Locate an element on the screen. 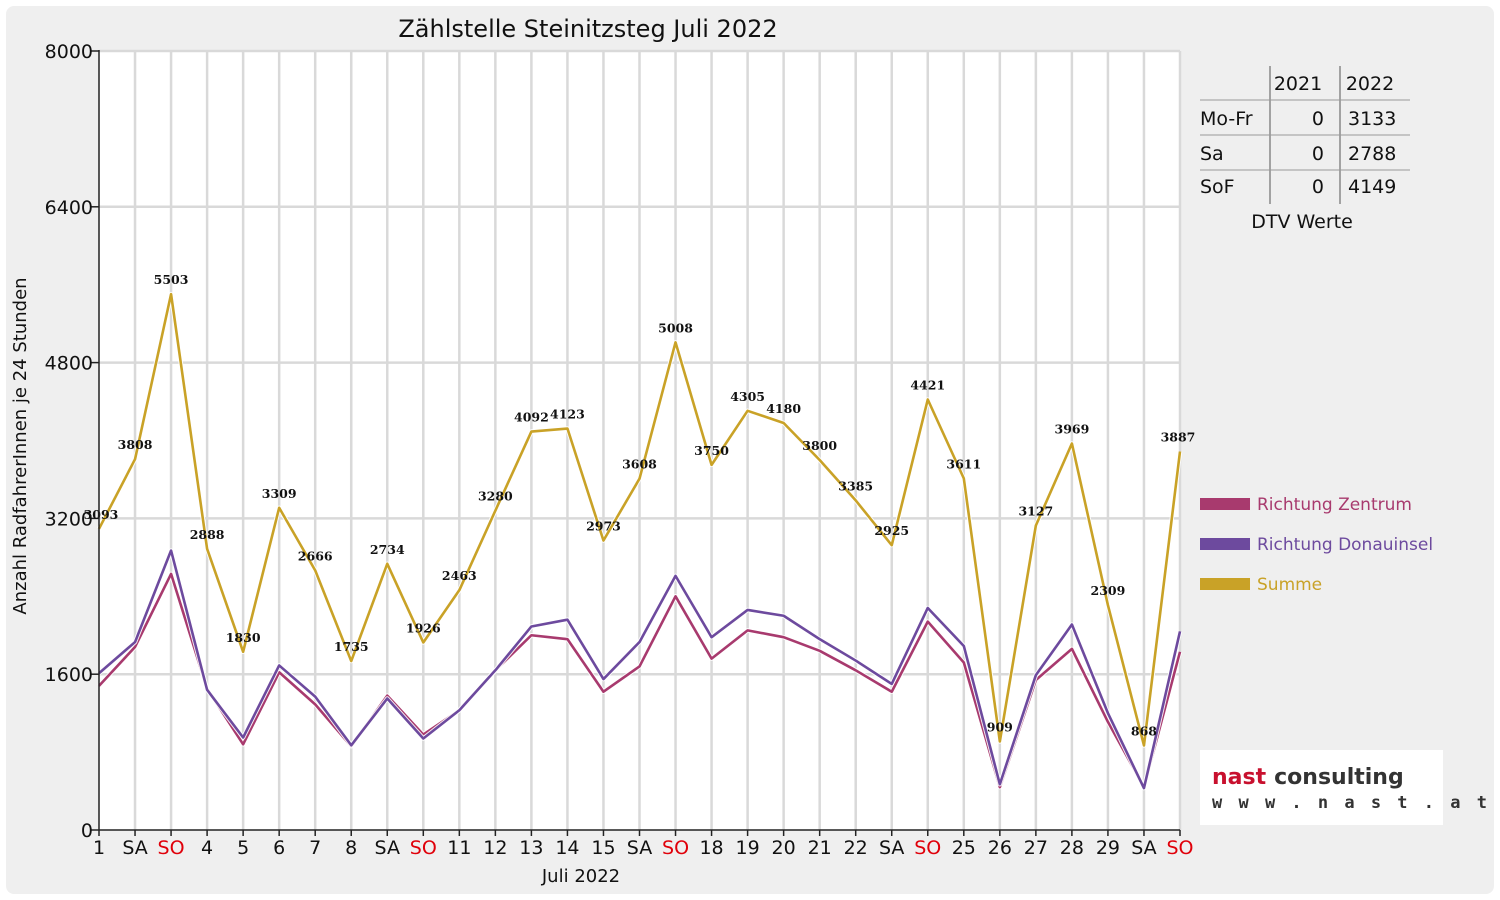 The height and width of the screenshot is (900, 1500). logo-text-nast: nast is located at coordinates (1239, 777).